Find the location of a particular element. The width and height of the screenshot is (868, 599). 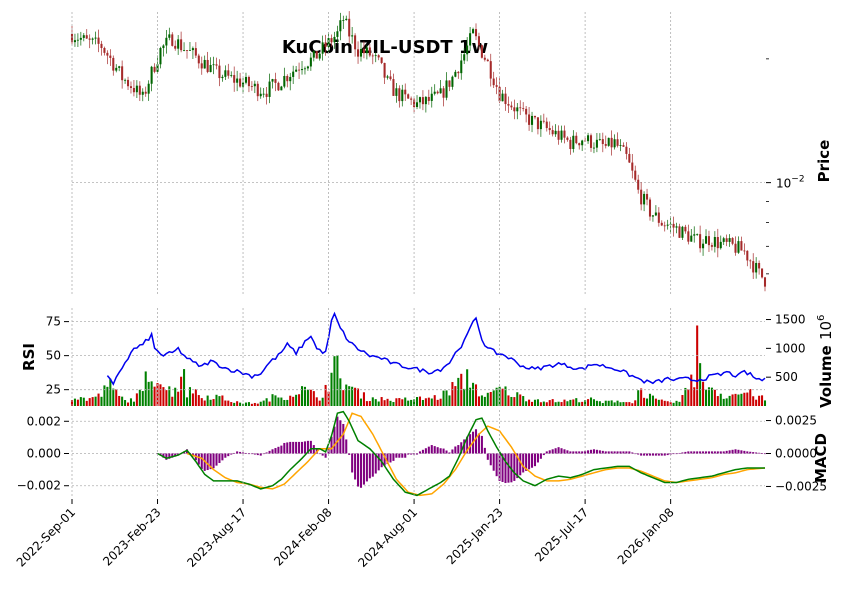

price-axis-label: Price is located at coordinates (824, 161).